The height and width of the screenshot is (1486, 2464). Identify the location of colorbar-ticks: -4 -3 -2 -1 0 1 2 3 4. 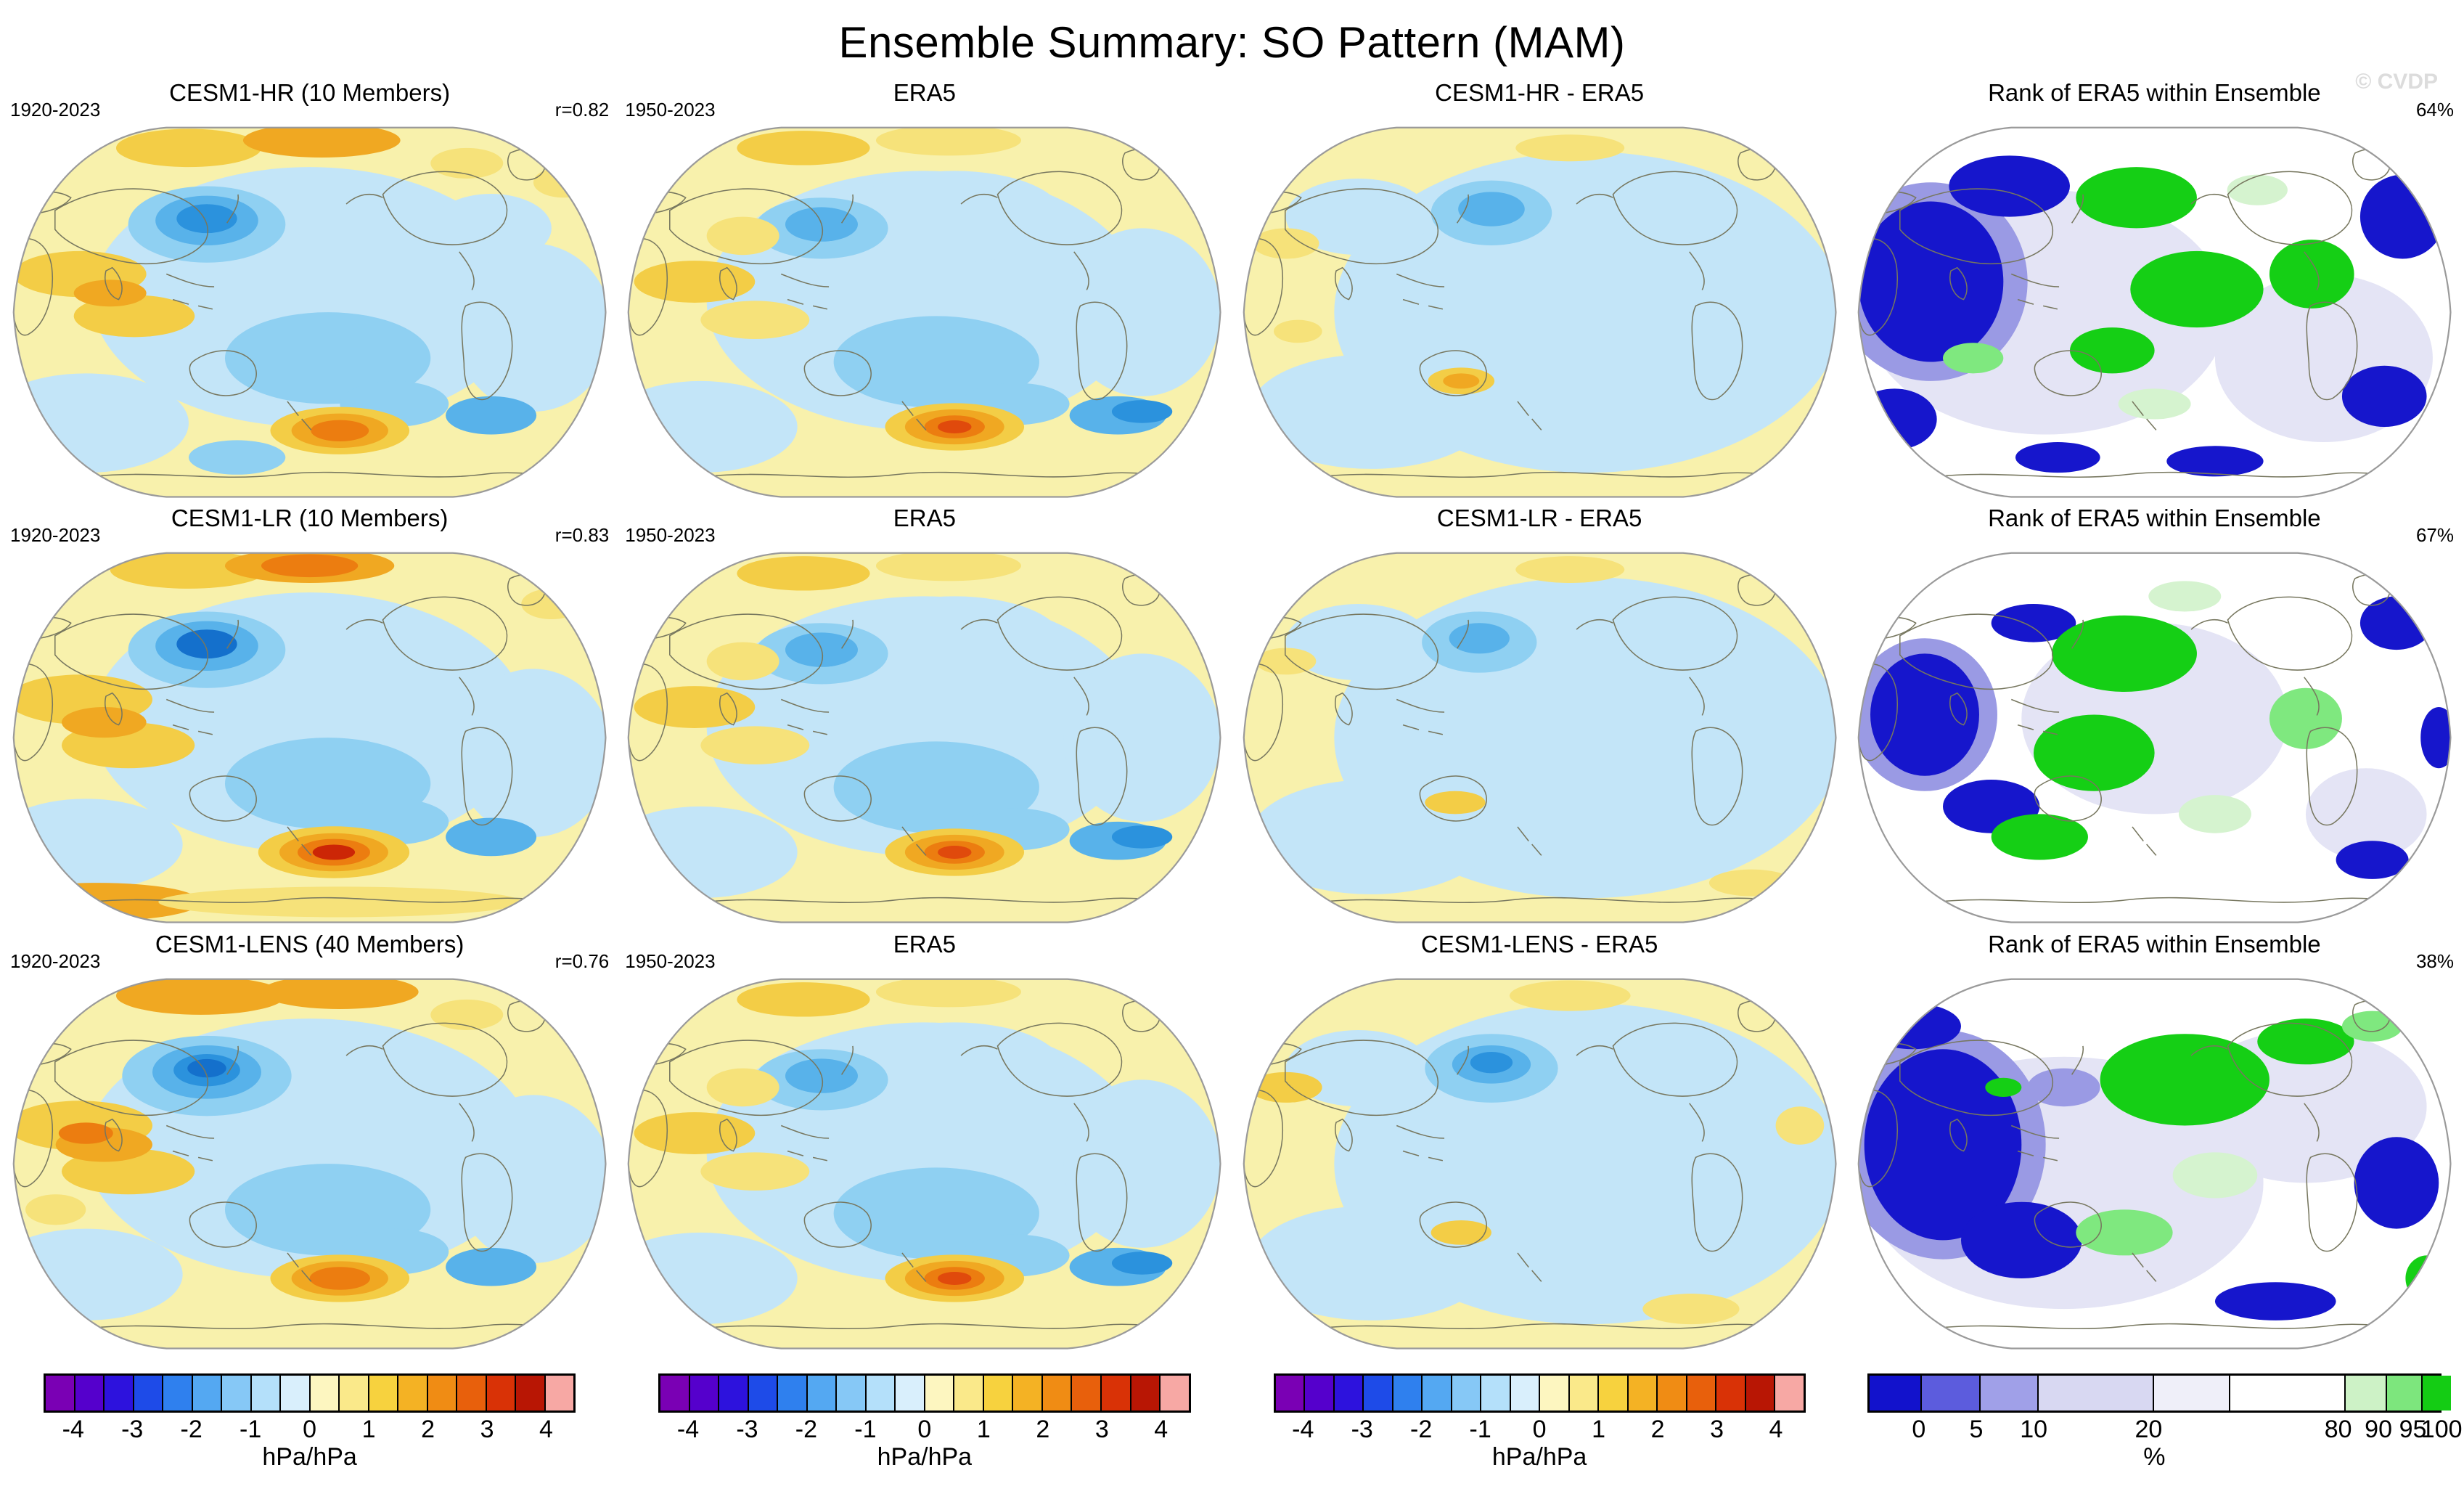
(310, 1428).